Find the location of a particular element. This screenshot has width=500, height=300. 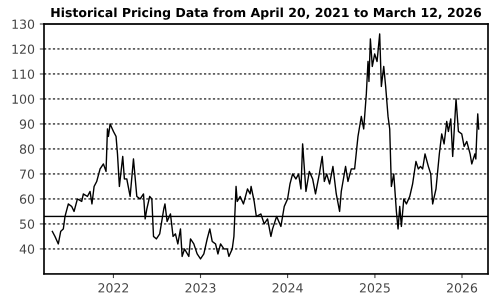

y-tick-label: 70 is located at coordinates (27, 174).